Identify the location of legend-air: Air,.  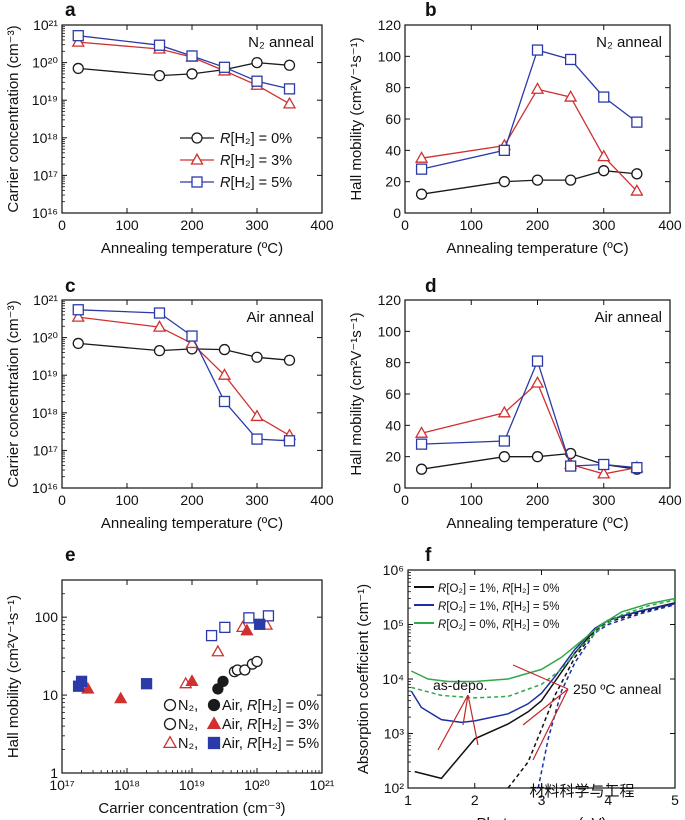
(234, 744).